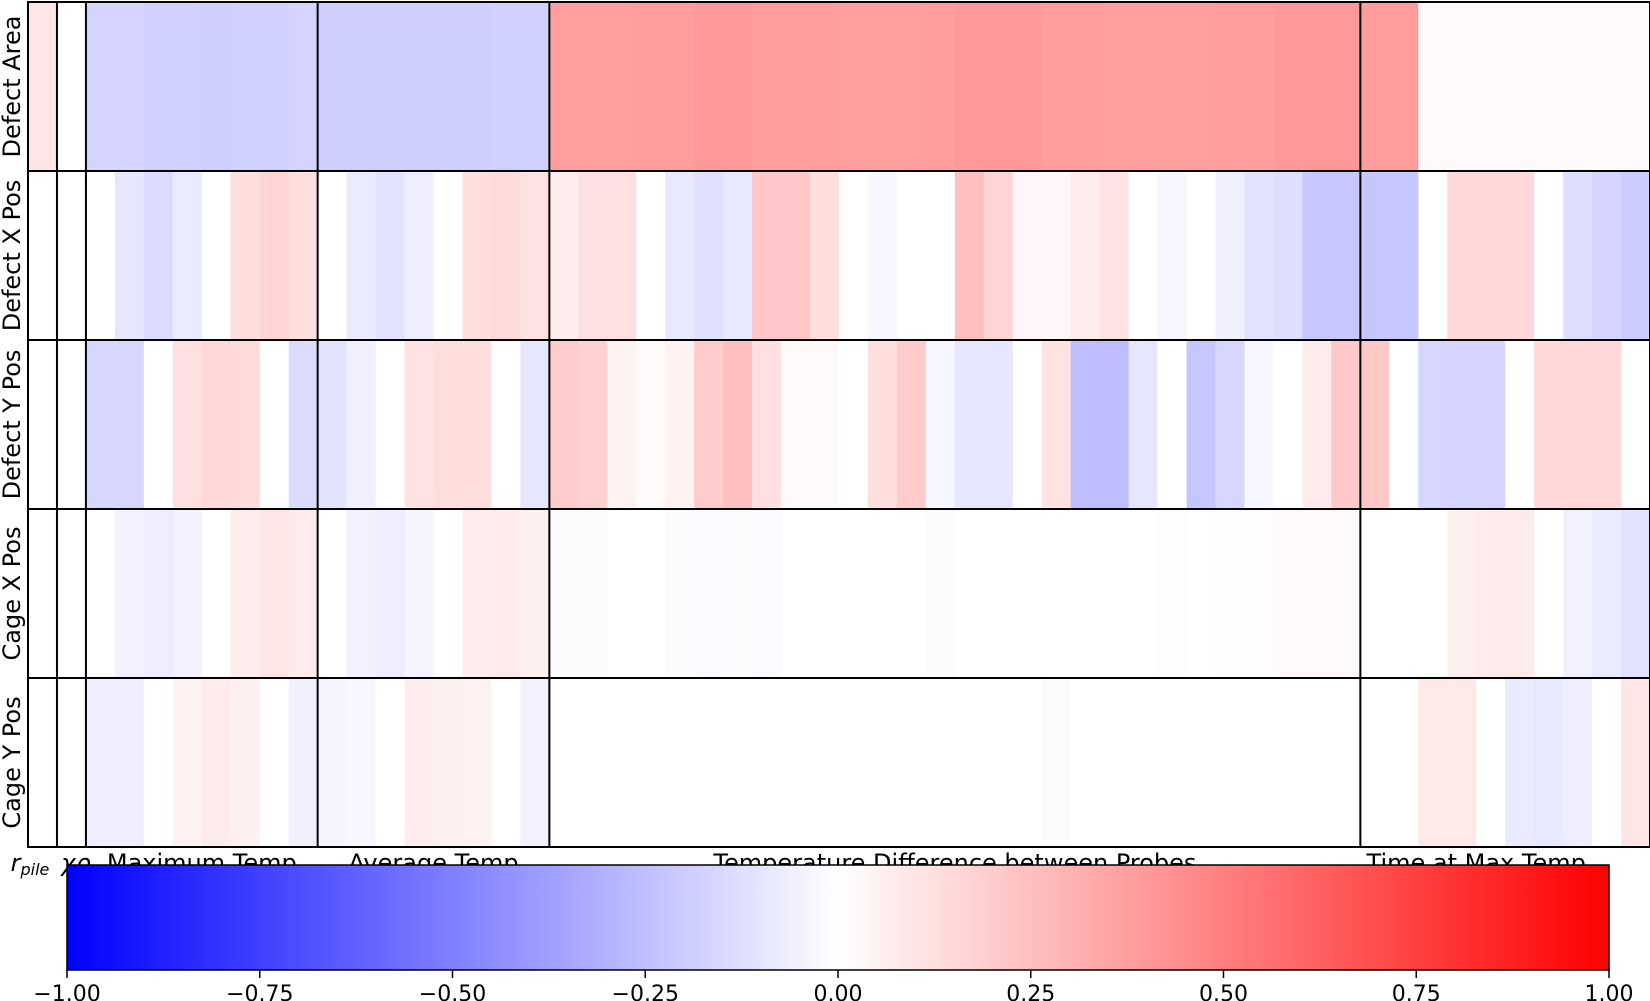 This screenshot has width=1650, height=1001. Describe the element at coordinates (833, 932) in the screenshot. I see `colorbar: −1.00 −0.75 −0.50 −0.25 0.00 0.25 0.50 0.75 1.00` at that location.